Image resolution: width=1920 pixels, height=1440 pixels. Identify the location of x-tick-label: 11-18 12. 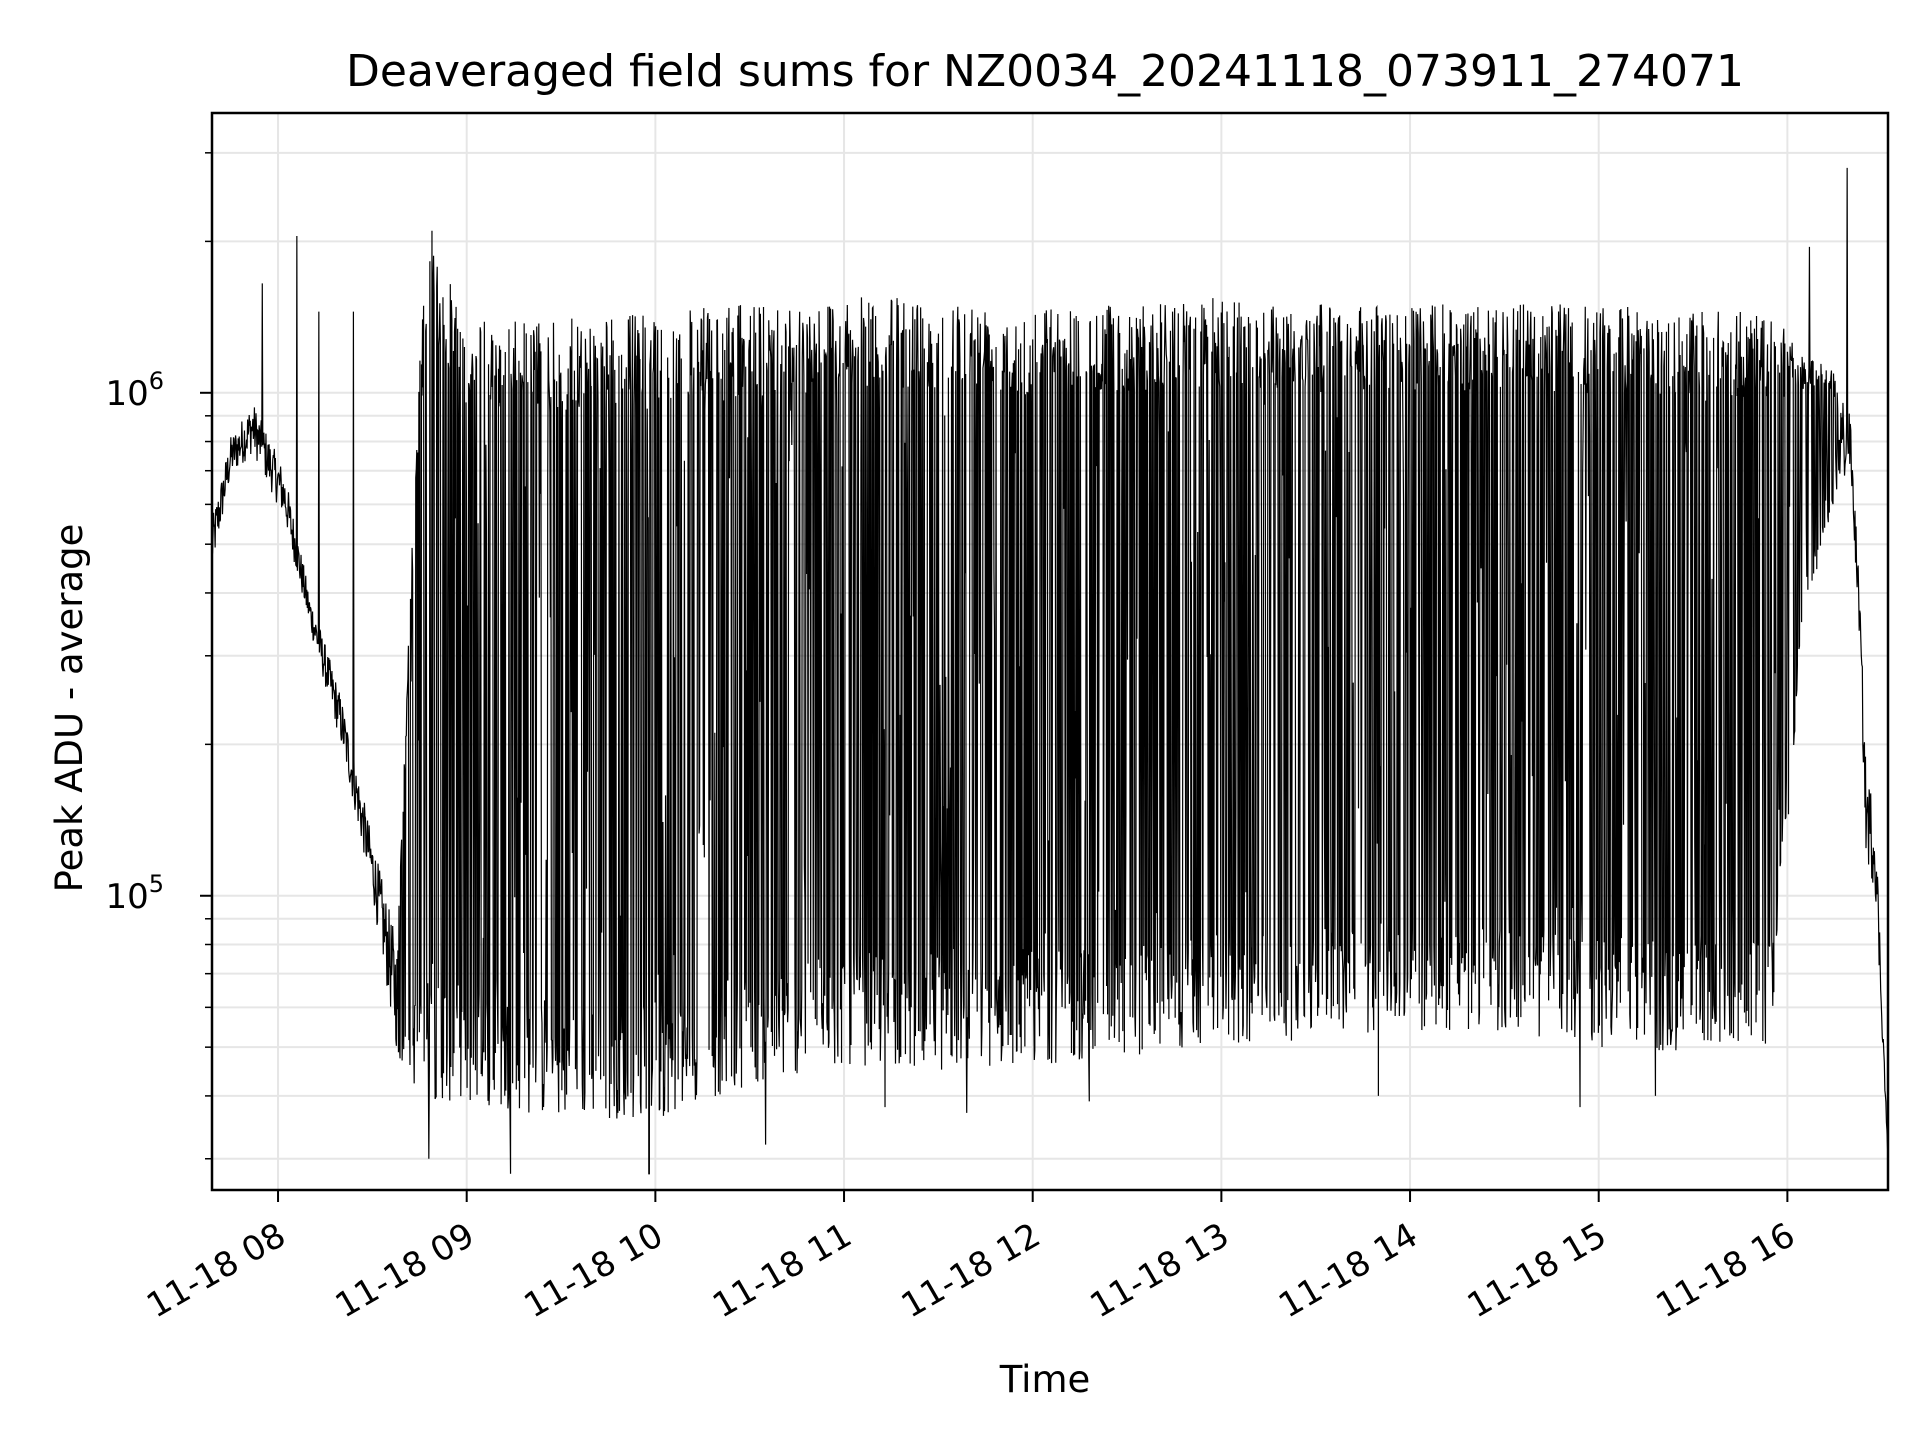
(971, 1270).